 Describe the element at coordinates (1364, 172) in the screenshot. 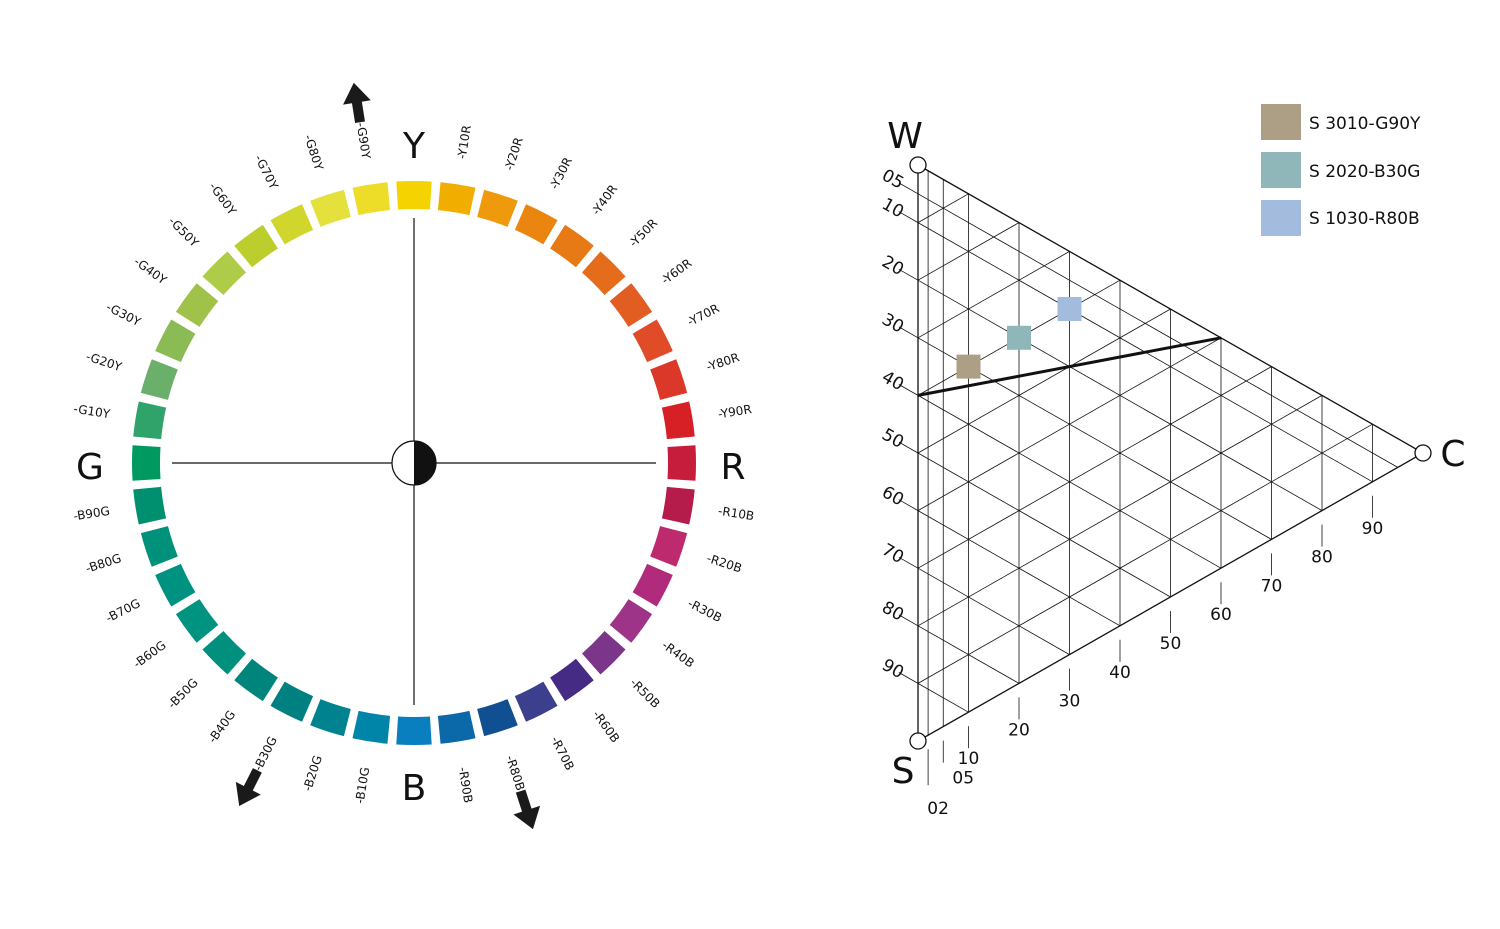

I see `legend-label-2: S 2020-B30G` at that location.